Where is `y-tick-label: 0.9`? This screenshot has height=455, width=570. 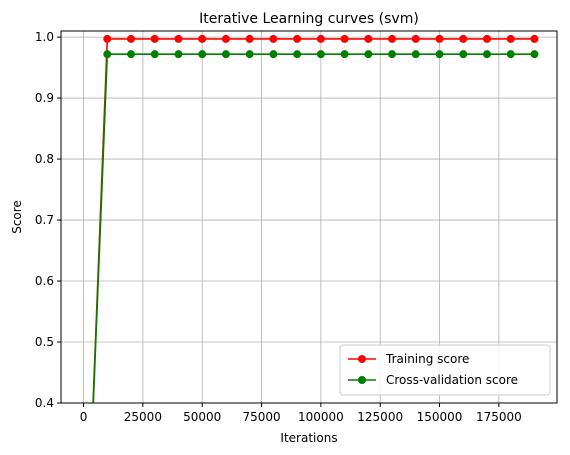 y-tick-label: 0.9 is located at coordinates (44, 98).